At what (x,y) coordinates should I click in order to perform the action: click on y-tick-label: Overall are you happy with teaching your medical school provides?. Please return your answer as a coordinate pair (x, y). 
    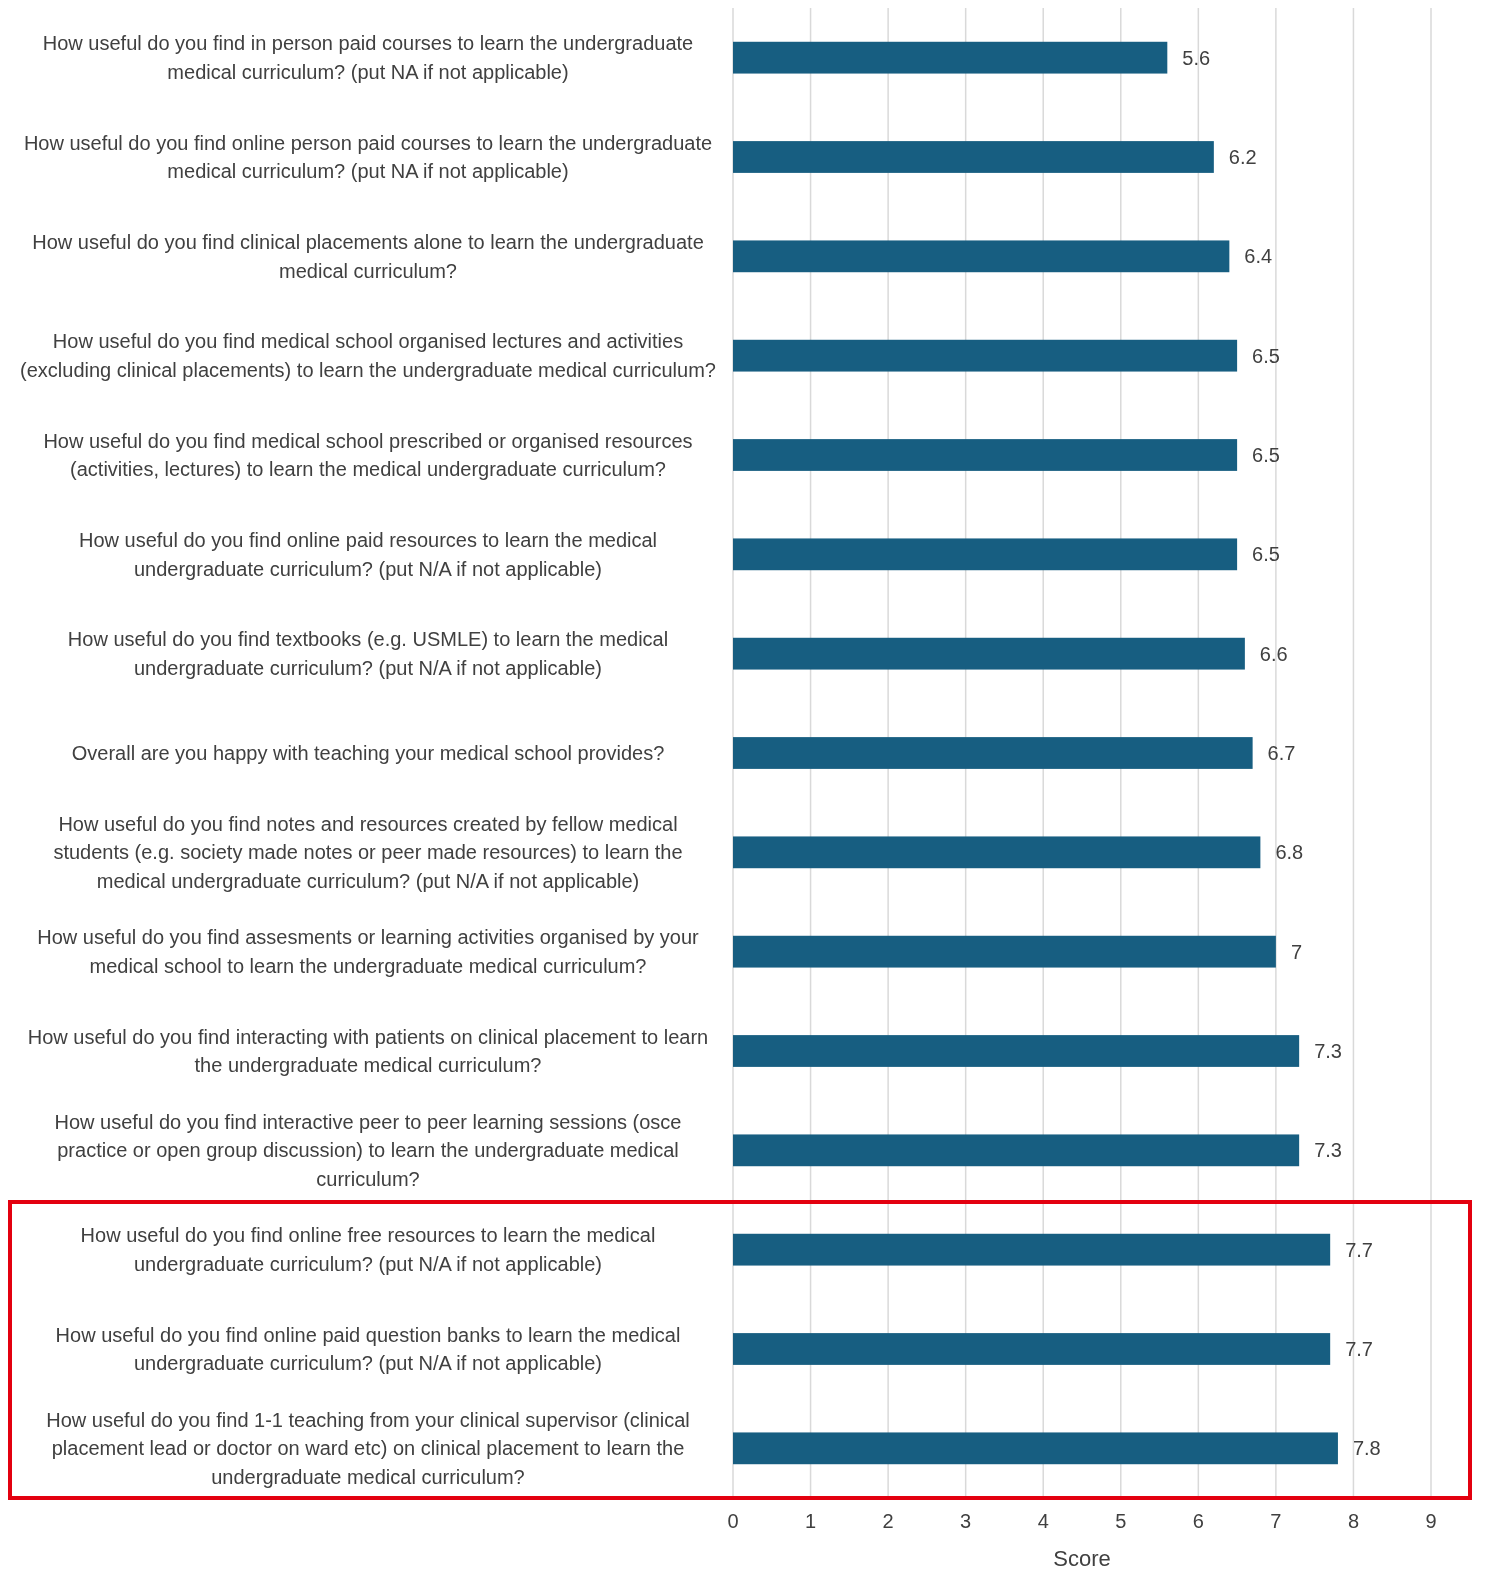
    Looking at the image, I should click on (368, 753).